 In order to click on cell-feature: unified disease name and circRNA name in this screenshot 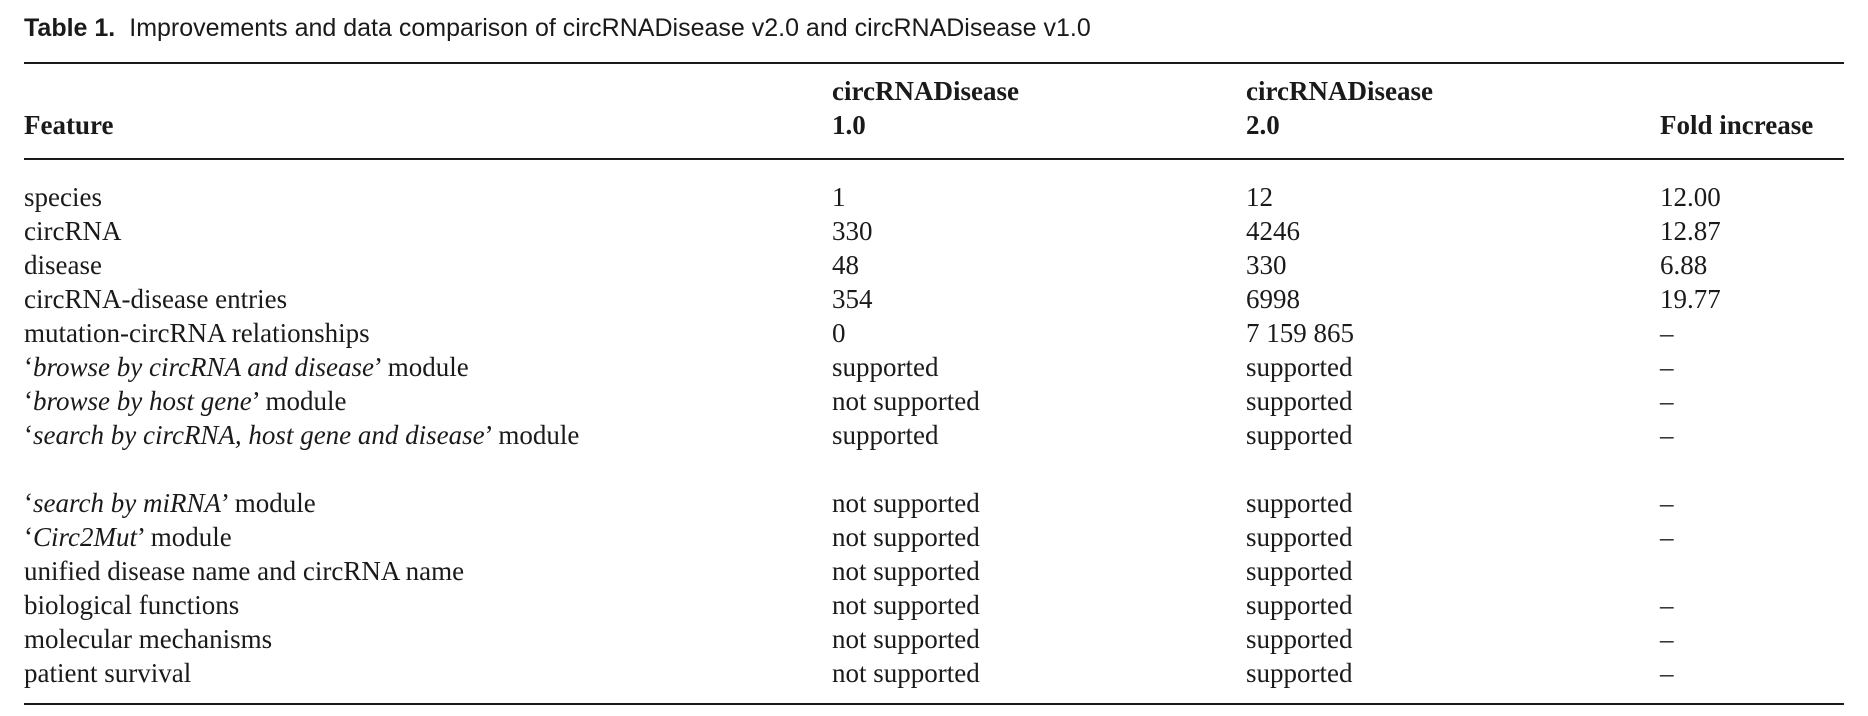, I will do `click(414, 571)`.